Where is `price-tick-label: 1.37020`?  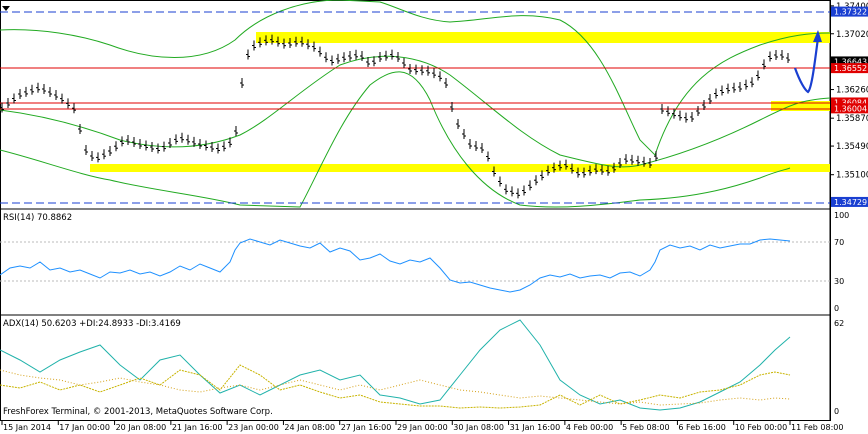 price-tick-label: 1.37020 is located at coordinates (852, 35).